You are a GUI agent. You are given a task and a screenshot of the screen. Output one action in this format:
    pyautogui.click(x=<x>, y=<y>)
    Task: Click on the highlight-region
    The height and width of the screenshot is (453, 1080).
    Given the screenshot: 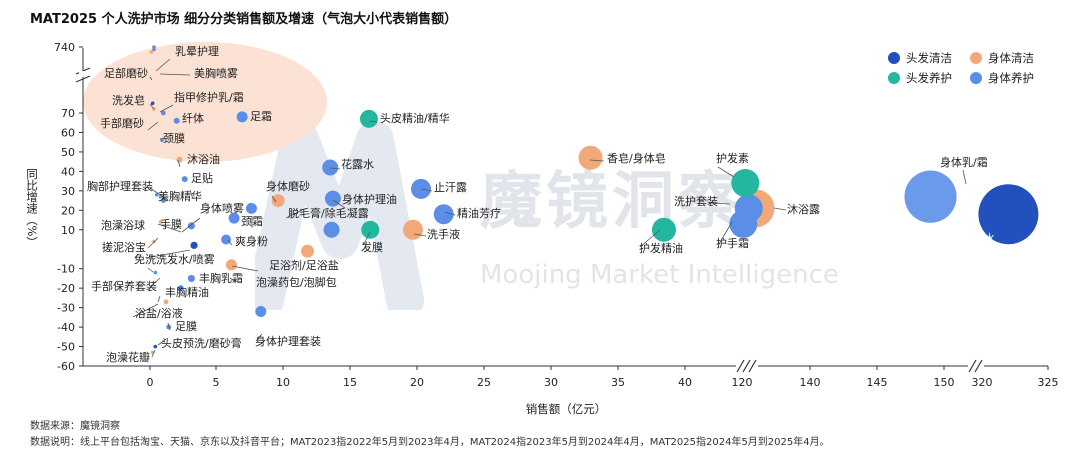 What is the action you would take?
    pyautogui.click(x=205, y=102)
    